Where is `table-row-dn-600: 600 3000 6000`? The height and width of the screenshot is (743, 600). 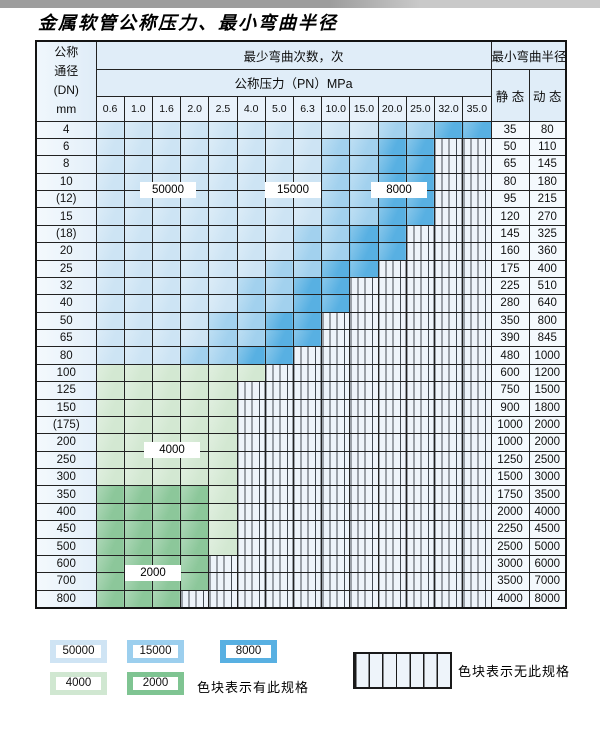 table-row-dn-600: 600 3000 6000 is located at coordinates (301, 564).